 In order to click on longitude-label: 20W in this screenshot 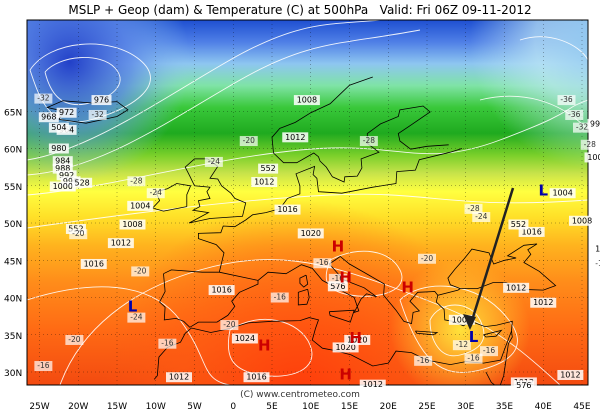, I will do `click(78, 407)`.